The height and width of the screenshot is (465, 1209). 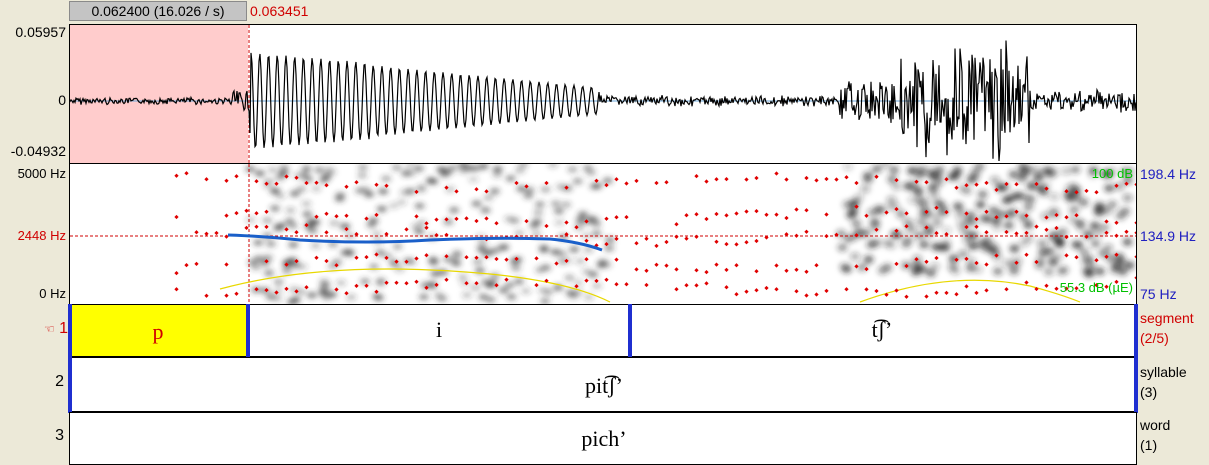 I want to click on selected-interval, so click(x=158, y=330).